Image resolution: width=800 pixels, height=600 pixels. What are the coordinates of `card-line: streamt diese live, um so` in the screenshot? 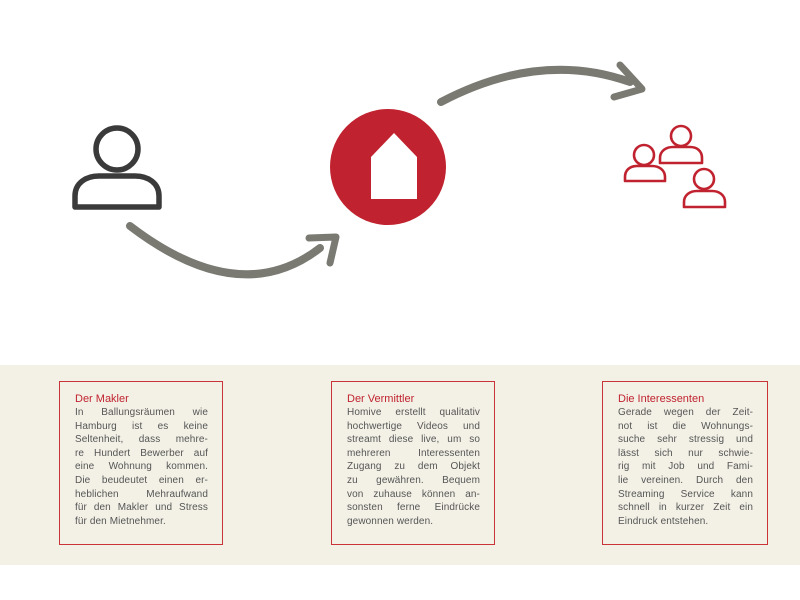 It's located at (413, 440).